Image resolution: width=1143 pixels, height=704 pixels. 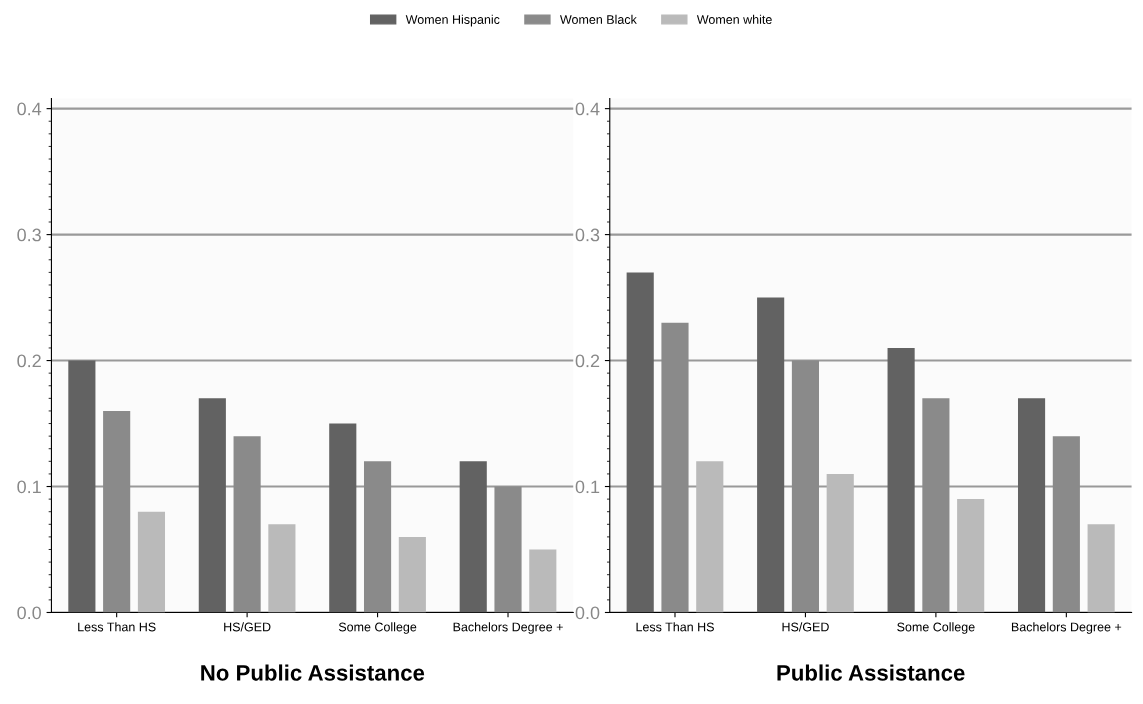 What do you see at coordinates (598, 19) in the screenshot?
I see `legend-label: Women Black` at bounding box center [598, 19].